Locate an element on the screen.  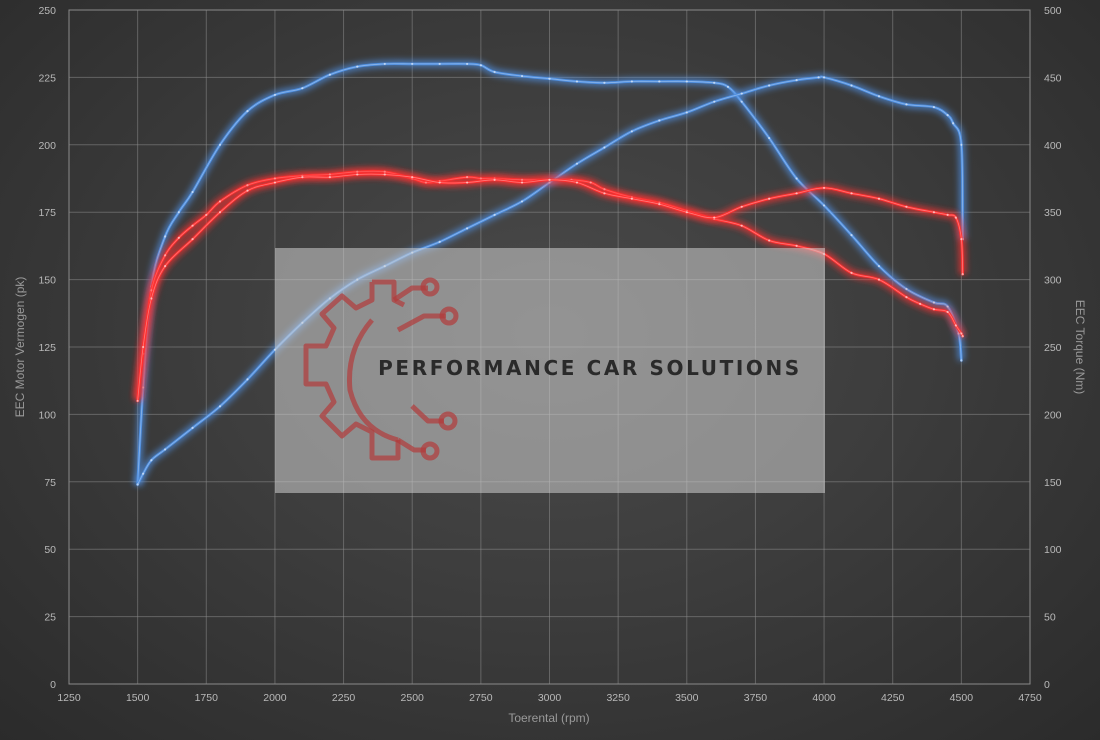
x-tick-label: 2750 is located at coordinates (481, 698).